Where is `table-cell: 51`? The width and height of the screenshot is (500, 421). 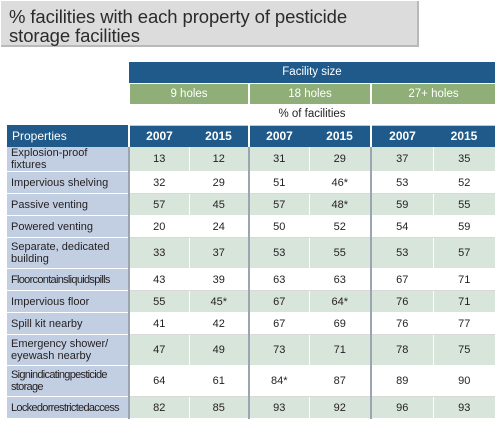
table-cell: 51 is located at coordinates (278, 182).